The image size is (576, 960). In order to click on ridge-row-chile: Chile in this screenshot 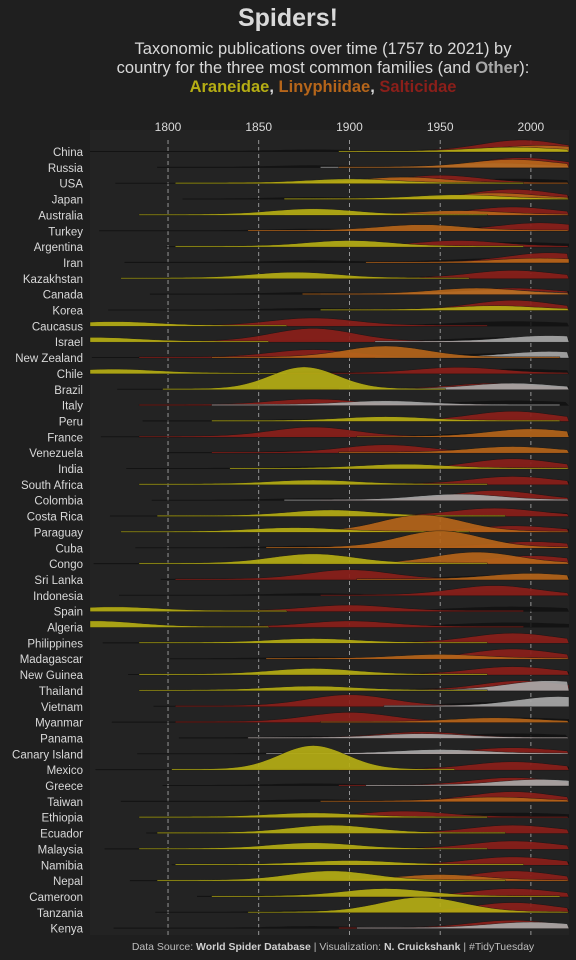, I will do `click(313, 374)`.